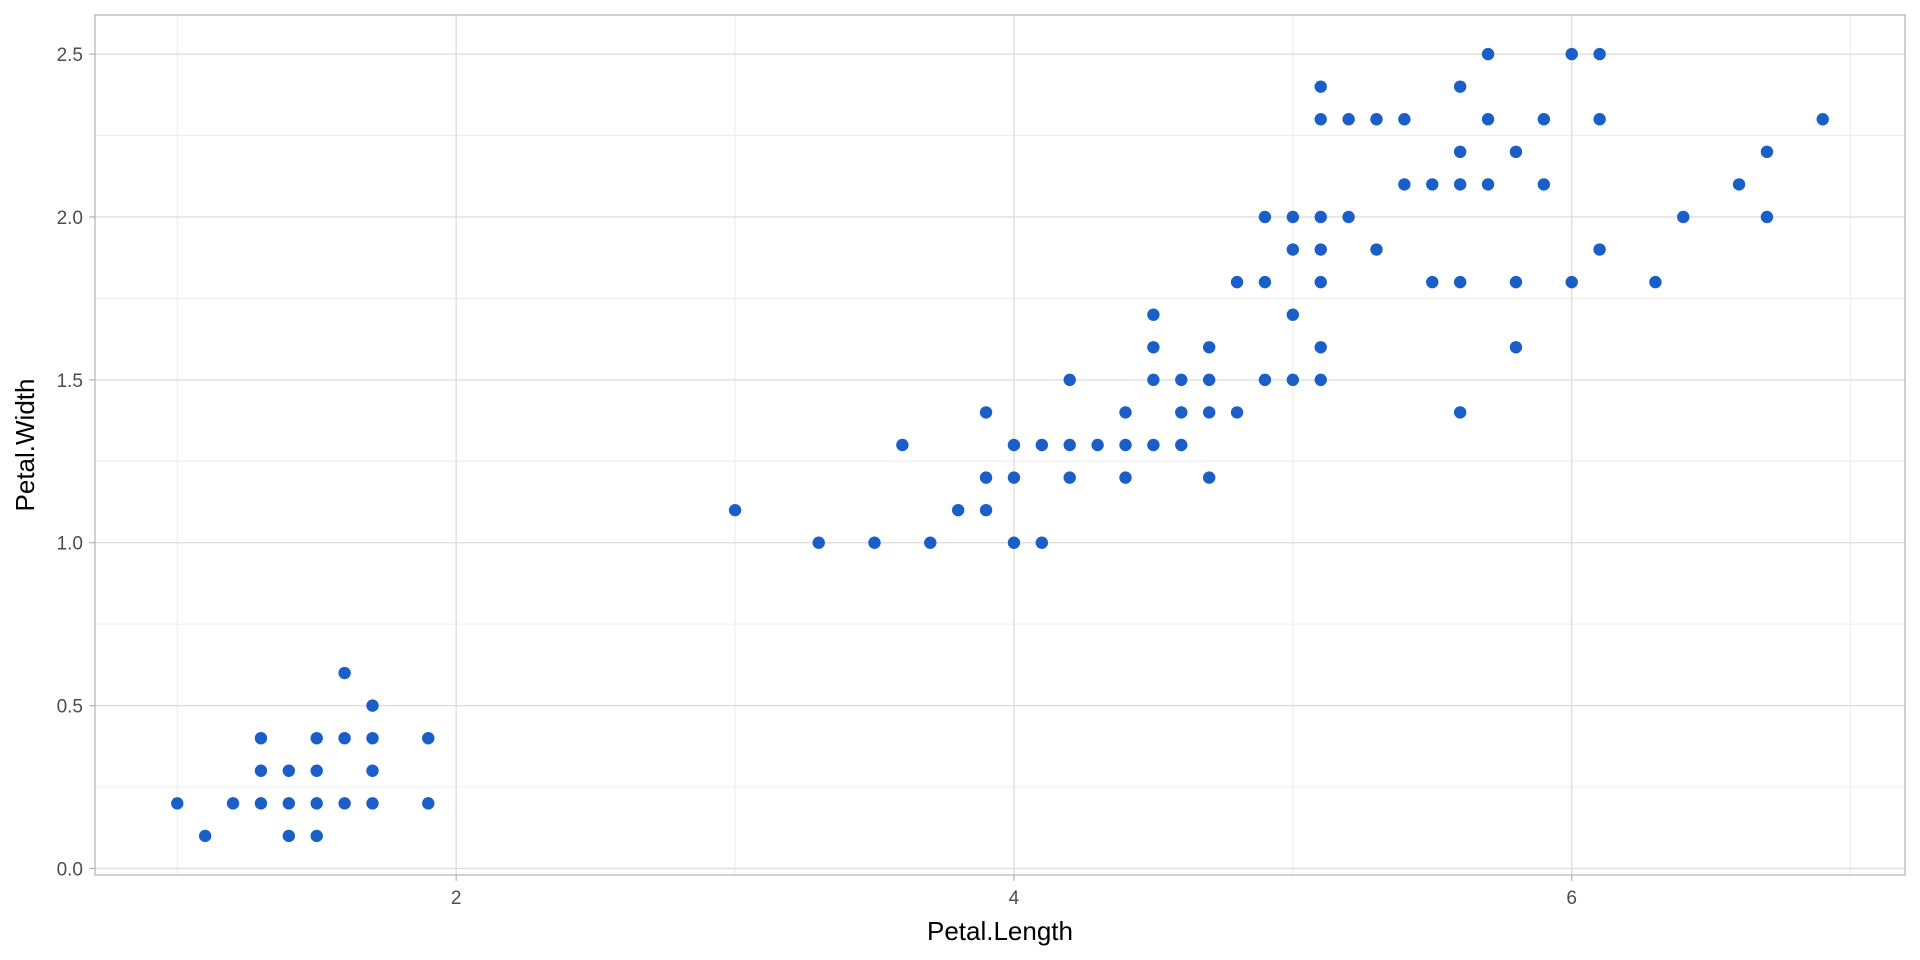  Describe the element at coordinates (1014, 898) in the screenshot. I see `x-tick-label: 4` at that location.